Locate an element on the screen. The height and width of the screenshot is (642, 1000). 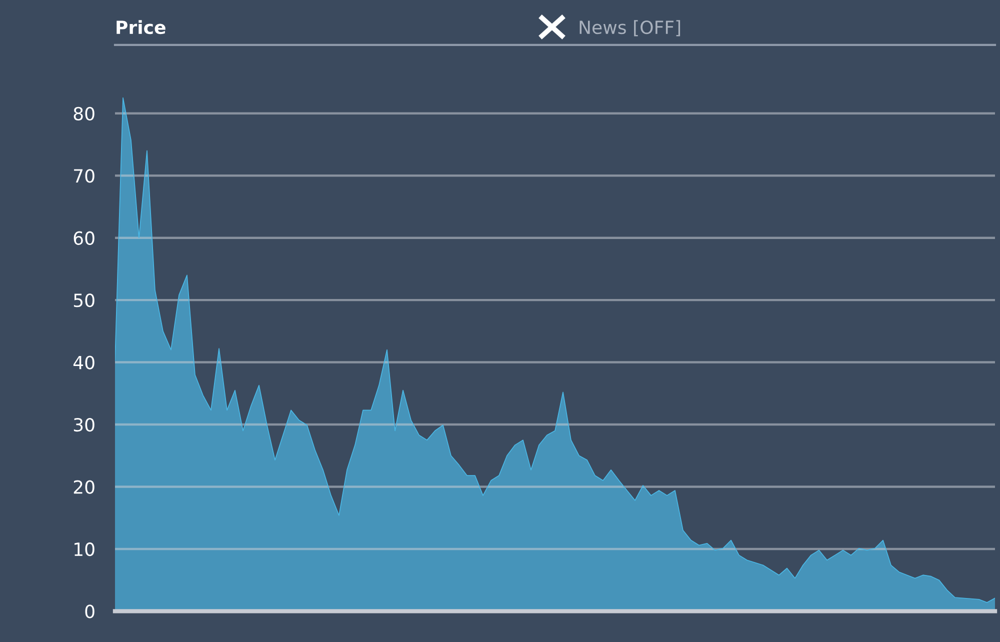
y-tick-label: 40 is located at coordinates (83, 363).